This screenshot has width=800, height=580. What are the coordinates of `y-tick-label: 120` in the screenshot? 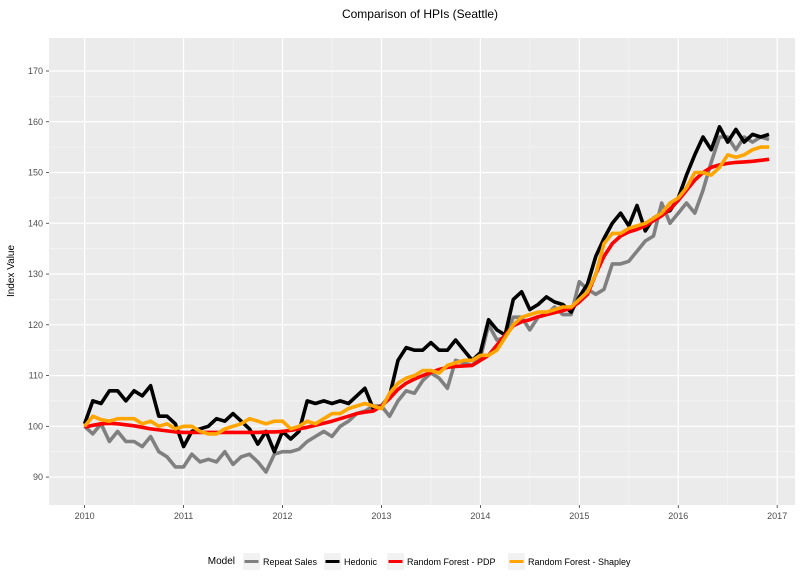 It's located at (35, 325).